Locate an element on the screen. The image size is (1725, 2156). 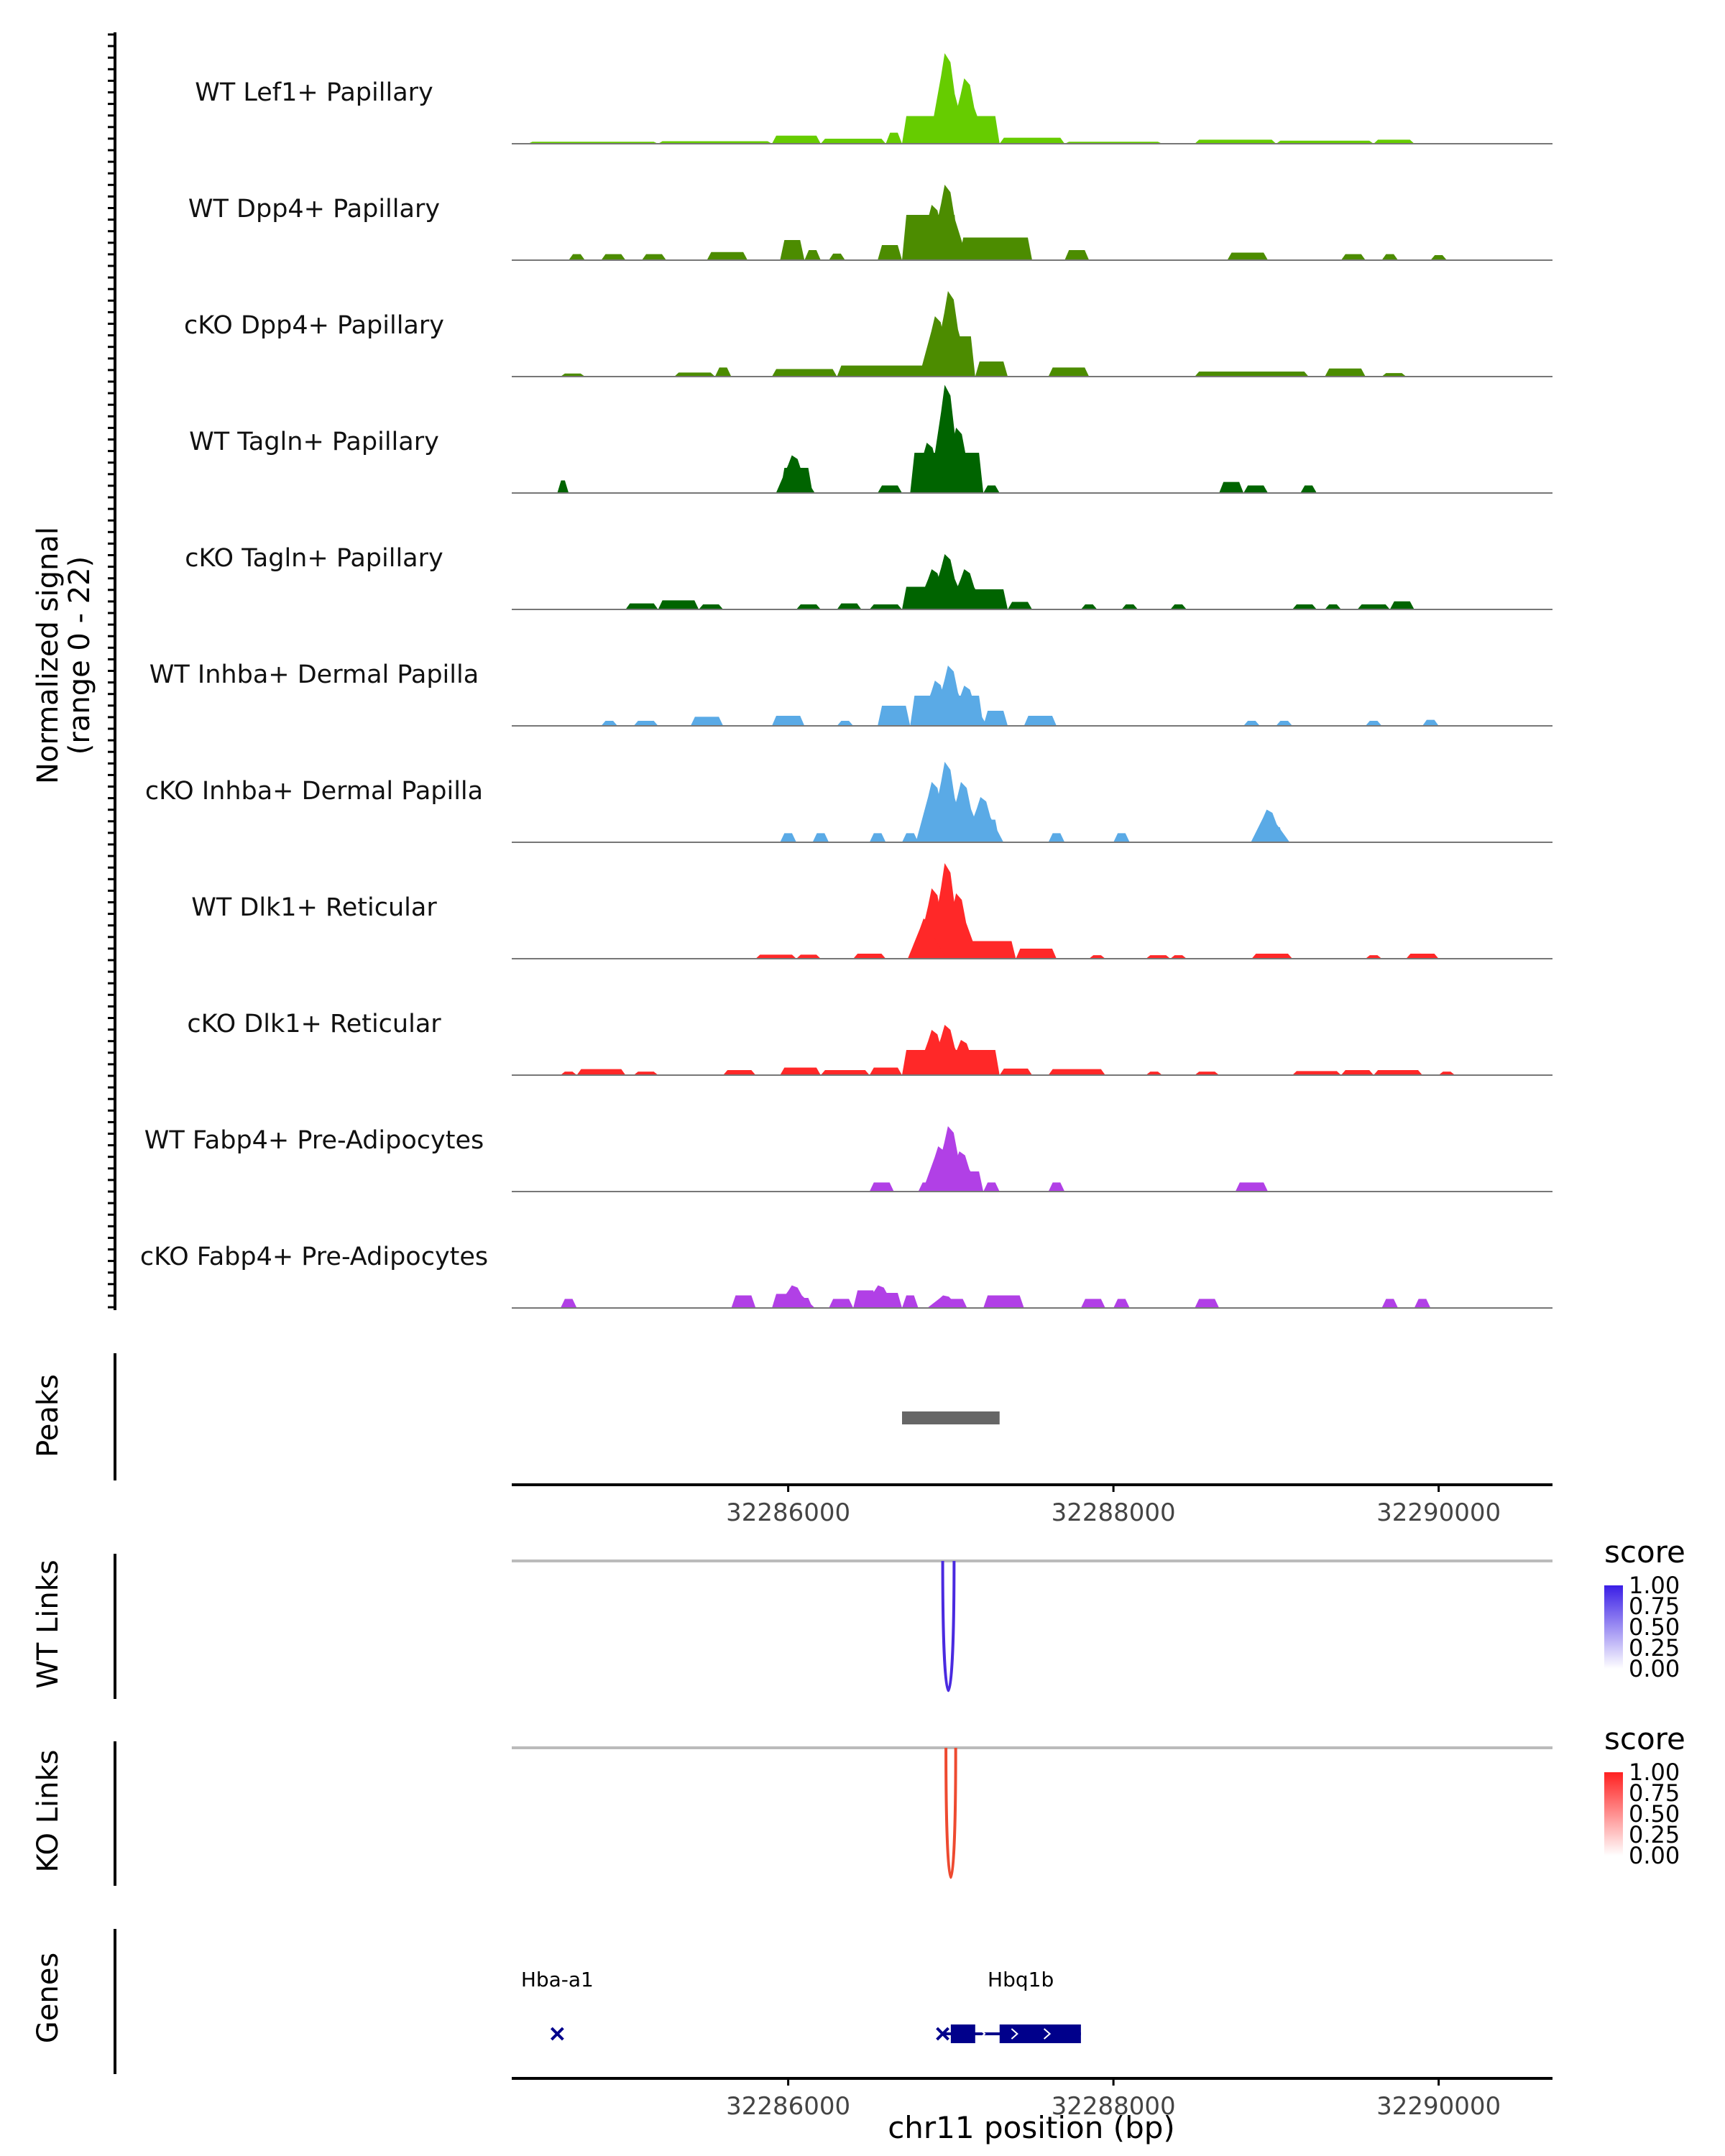
track-4: WT Tagln+ Papillary is located at coordinates (870, 439).